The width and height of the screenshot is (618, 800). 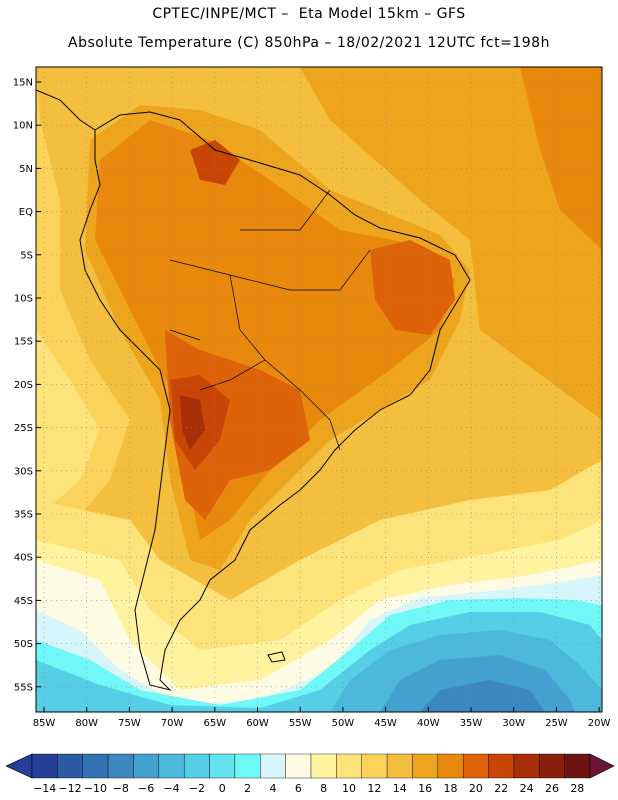 I want to click on chart-title: CPTEC/INPE/MCT – Eta Model 15km – GFS, so click(x=309, y=14).